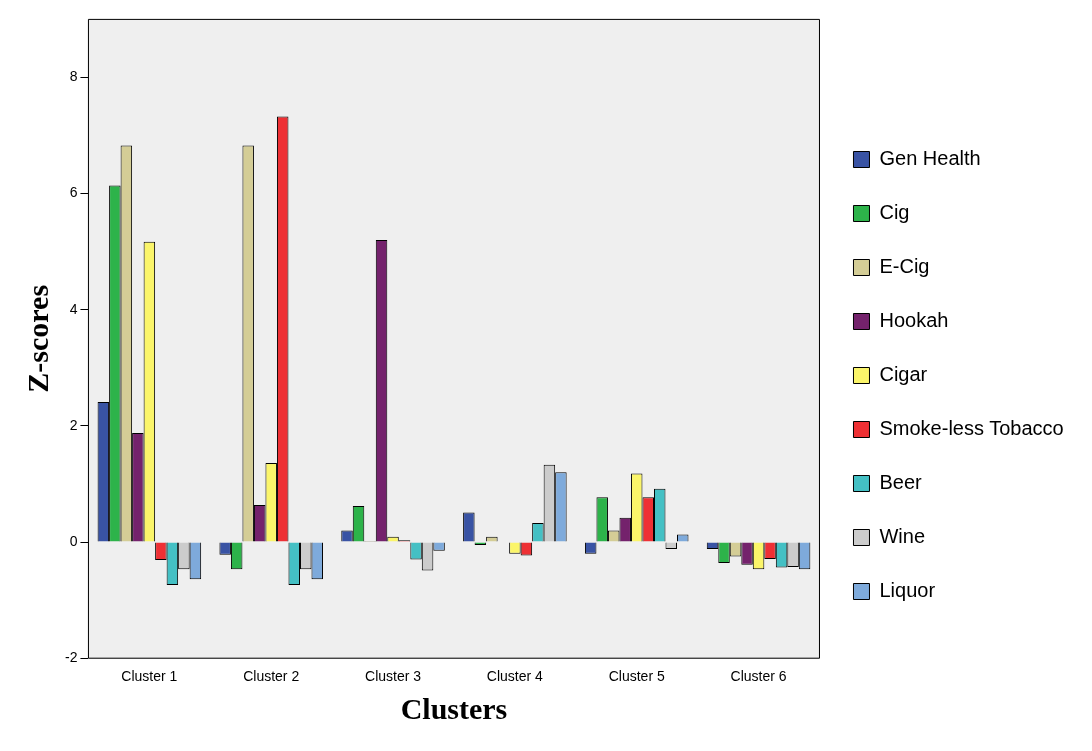 This screenshot has height=751, width=1092. Describe the element at coordinates (71, 657) in the screenshot. I see `y-tick-label: -2` at that location.